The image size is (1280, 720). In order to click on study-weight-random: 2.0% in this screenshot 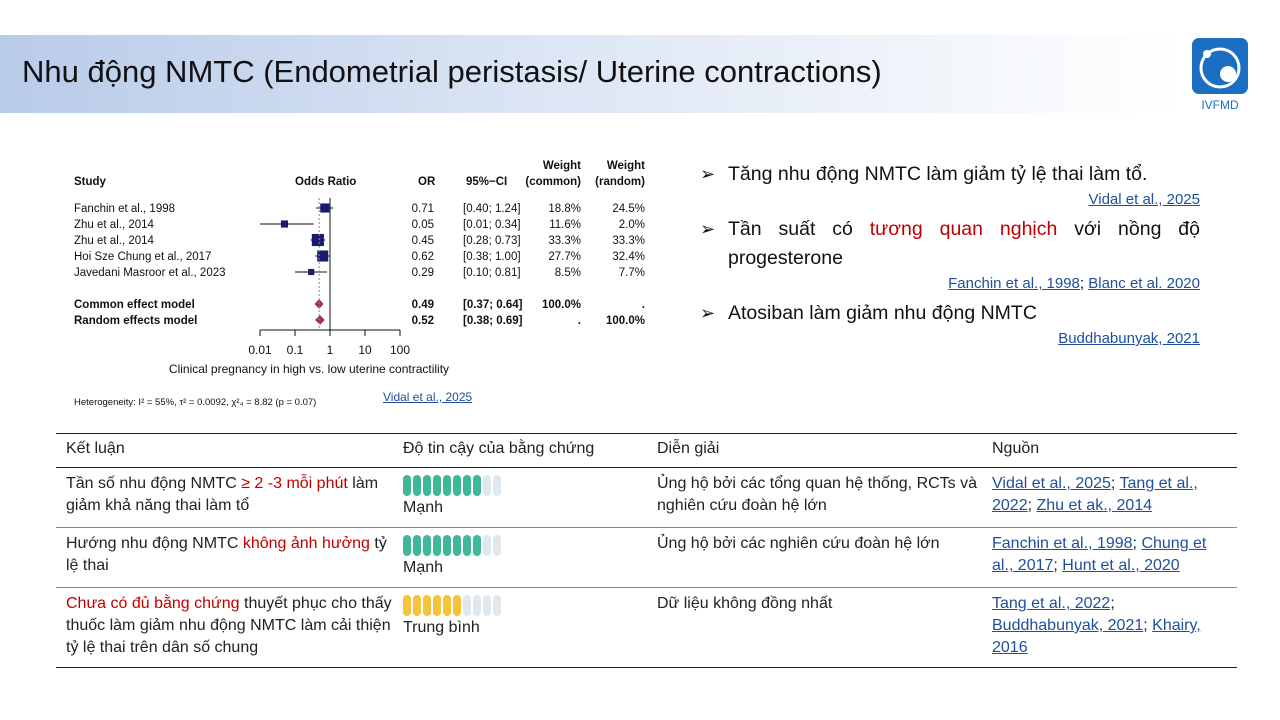, I will do `click(632, 225)`.